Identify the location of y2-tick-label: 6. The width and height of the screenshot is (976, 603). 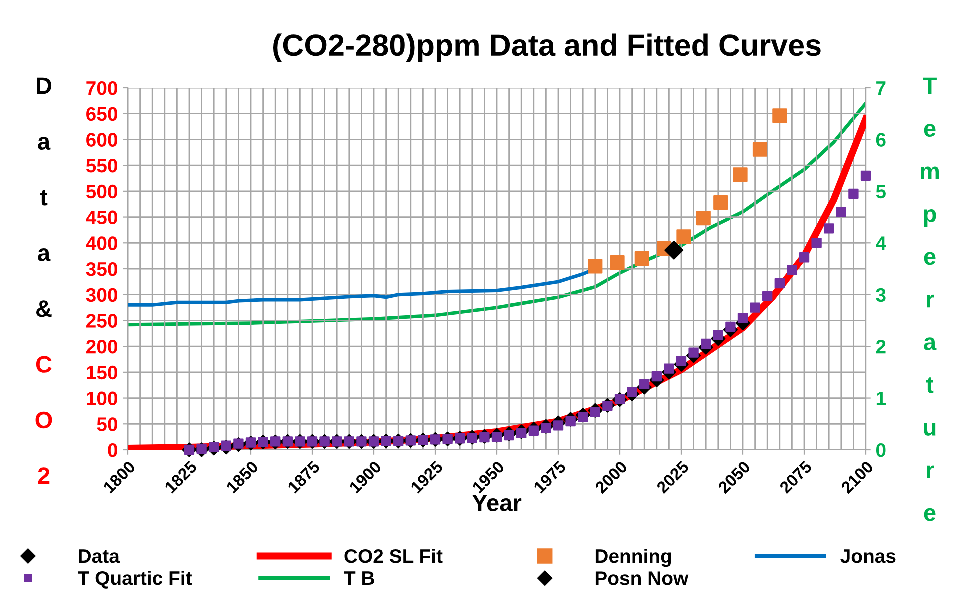
(881, 140).